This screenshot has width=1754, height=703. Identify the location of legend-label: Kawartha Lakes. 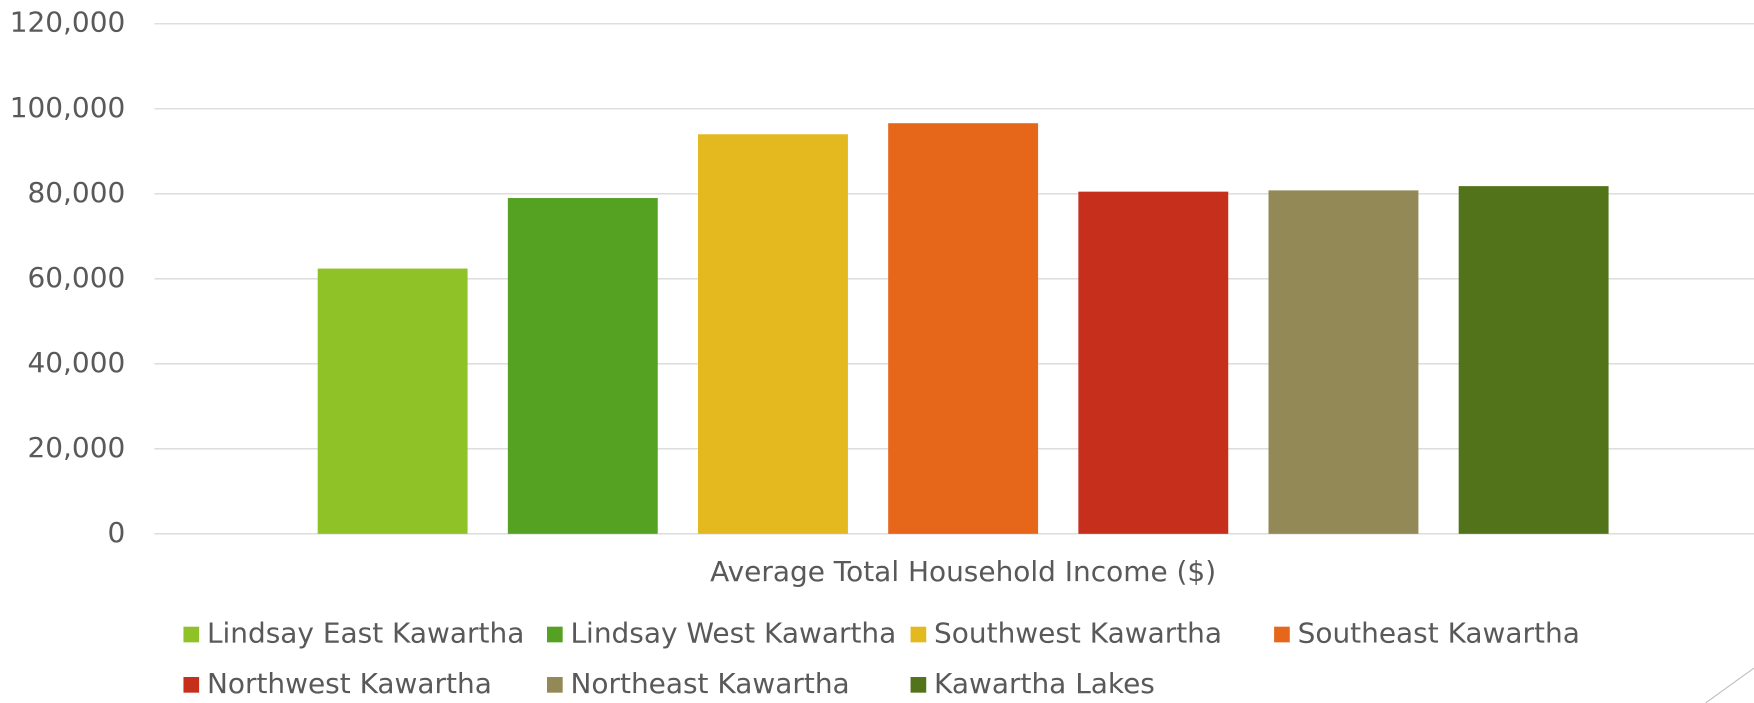
(1044, 683).